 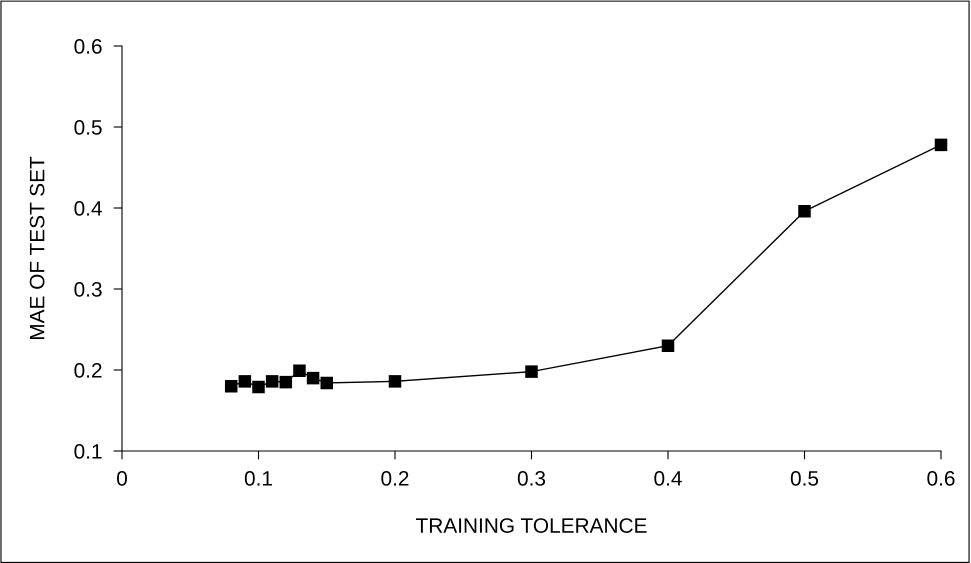 I want to click on x-tick-label: 0.2, so click(x=394, y=478).